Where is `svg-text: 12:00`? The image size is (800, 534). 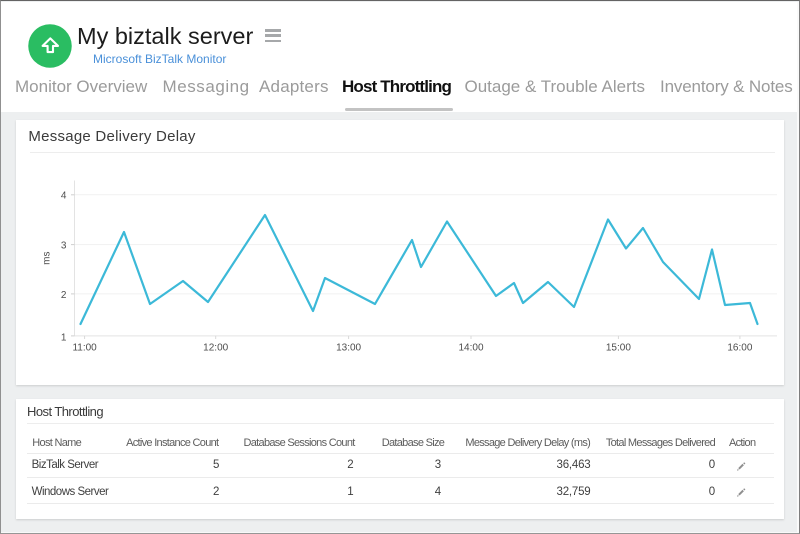
svg-text: 12:00 is located at coordinates (215, 348).